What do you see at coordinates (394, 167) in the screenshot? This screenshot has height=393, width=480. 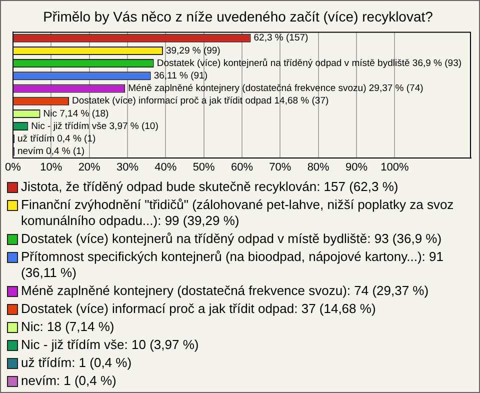 I see `x-tick-label: 100%` at bounding box center [394, 167].